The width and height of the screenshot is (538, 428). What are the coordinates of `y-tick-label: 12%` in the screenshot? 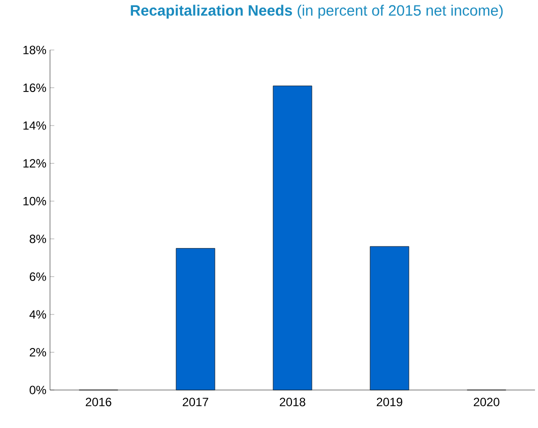 It's located at (34, 163).